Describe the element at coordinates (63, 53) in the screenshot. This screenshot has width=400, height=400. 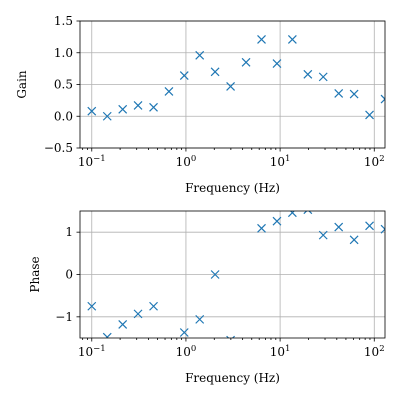
I see `gain-y-tick-label: 1.0` at that location.